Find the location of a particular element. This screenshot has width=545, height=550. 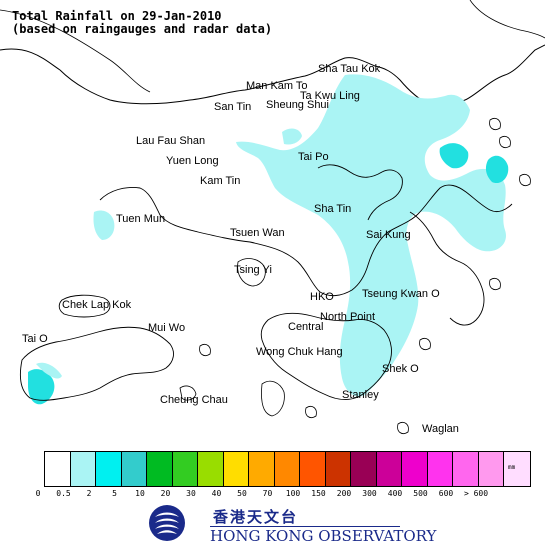

map-title-line1: Total Rainfall on 29-Jan-2010 is located at coordinates (117, 16).